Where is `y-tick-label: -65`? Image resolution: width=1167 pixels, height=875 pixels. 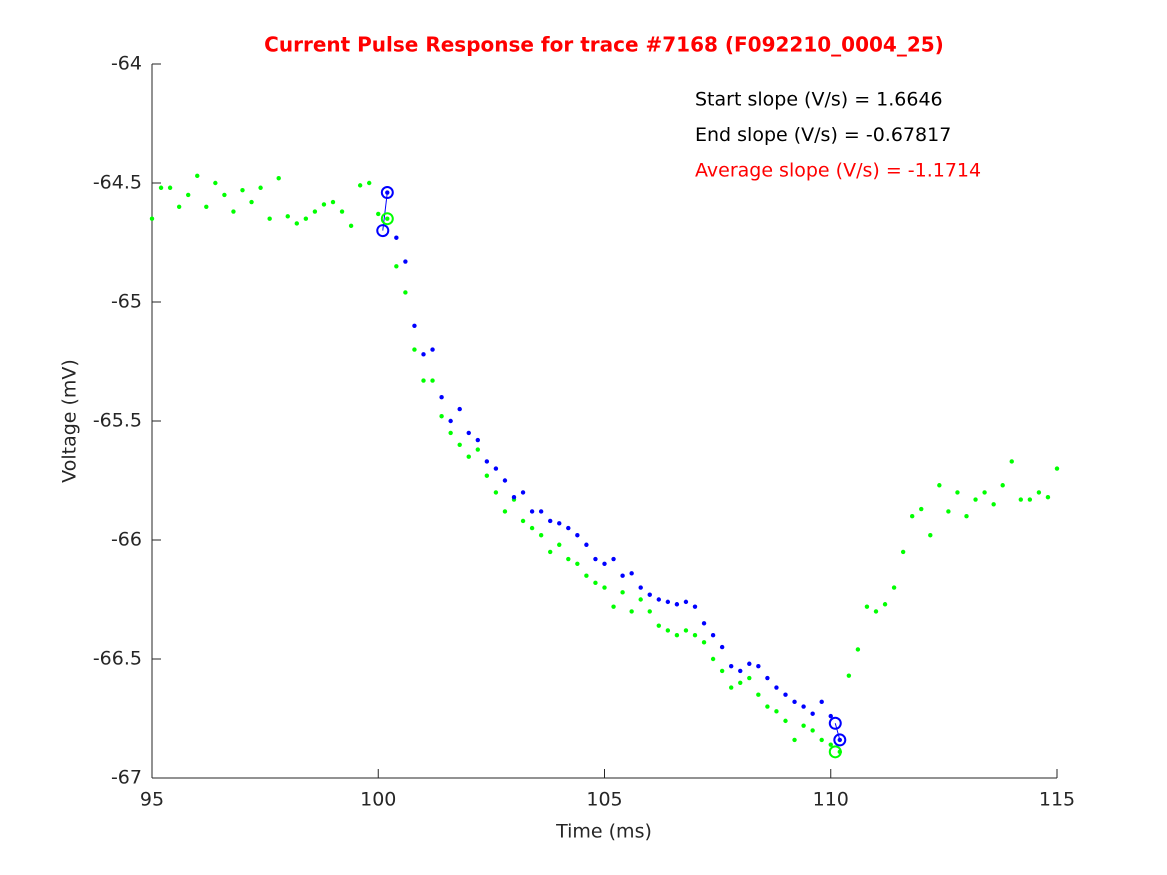
y-tick-label: -65 is located at coordinates (126, 302).